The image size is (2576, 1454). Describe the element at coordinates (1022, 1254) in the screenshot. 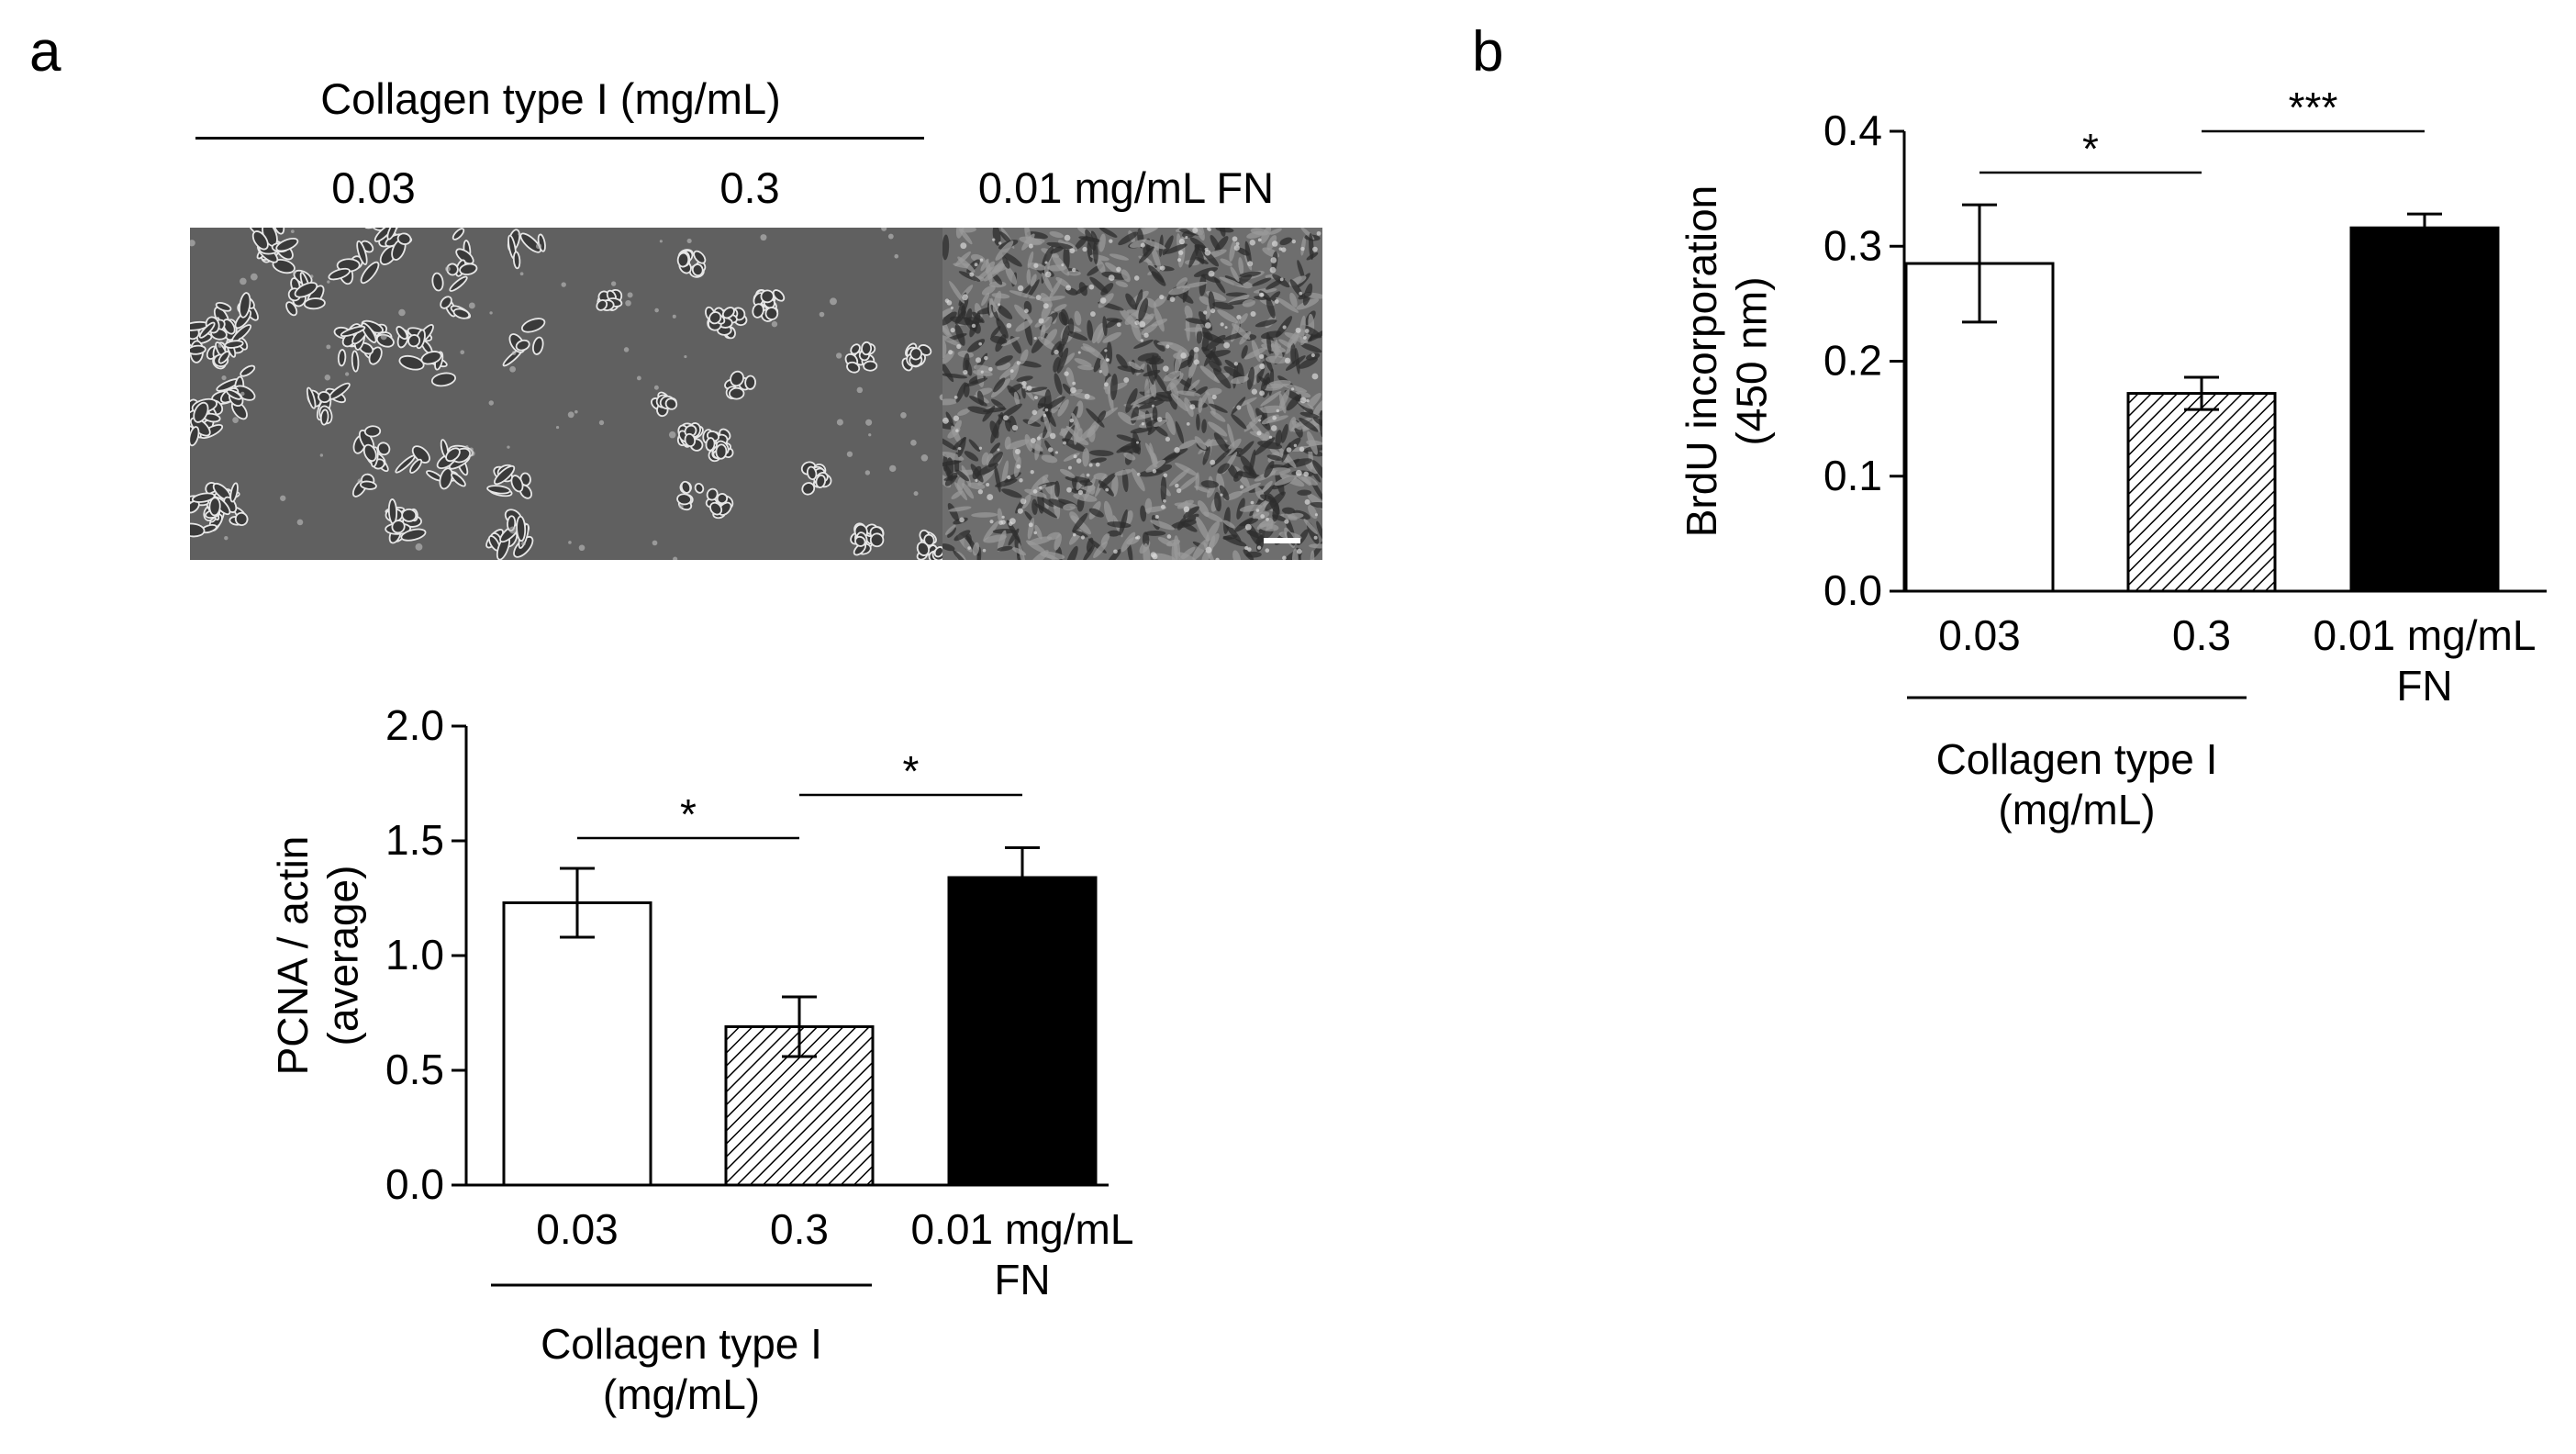

I see `pcna-category-label-2: 0.01 mg/mL FN` at that location.